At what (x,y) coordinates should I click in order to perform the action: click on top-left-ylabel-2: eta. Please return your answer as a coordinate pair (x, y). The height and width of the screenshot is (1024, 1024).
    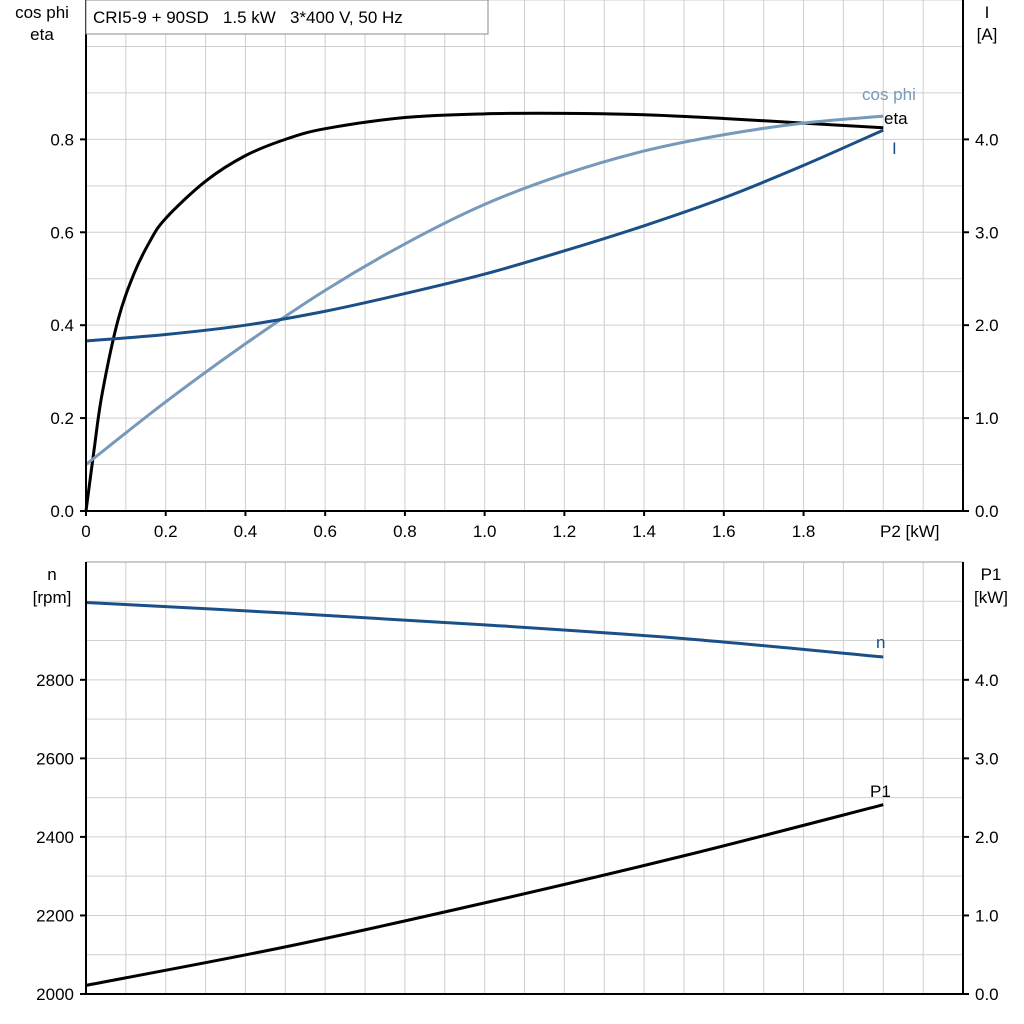
    Looking at the image, I should click on (42, 34).